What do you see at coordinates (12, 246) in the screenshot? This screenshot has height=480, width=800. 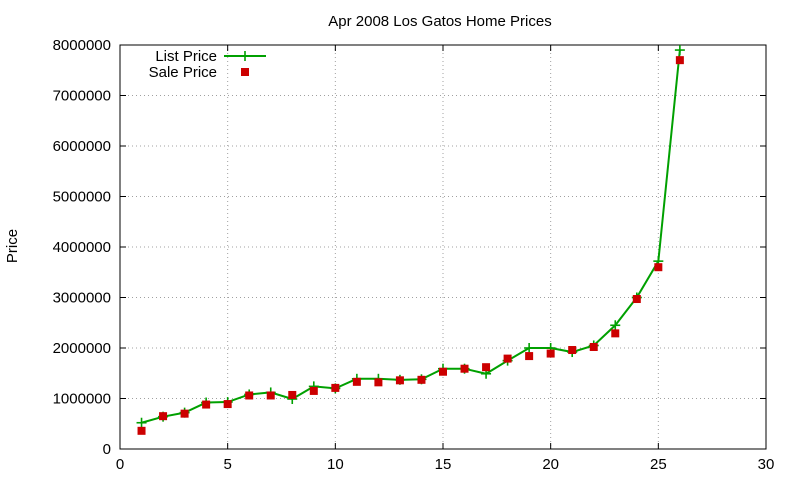 I see `y-axis-label: Price` at bounding box center [12, 246].